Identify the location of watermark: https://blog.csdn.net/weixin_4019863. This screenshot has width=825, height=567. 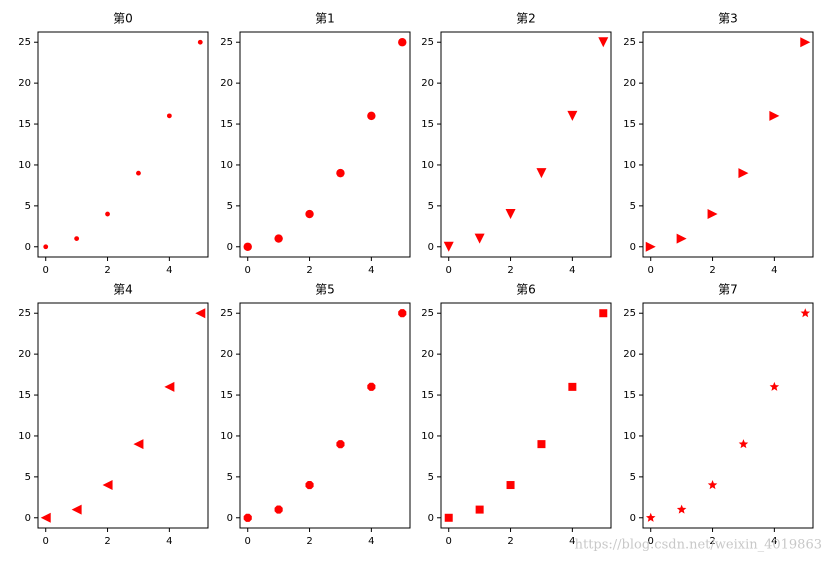
(698, 545).